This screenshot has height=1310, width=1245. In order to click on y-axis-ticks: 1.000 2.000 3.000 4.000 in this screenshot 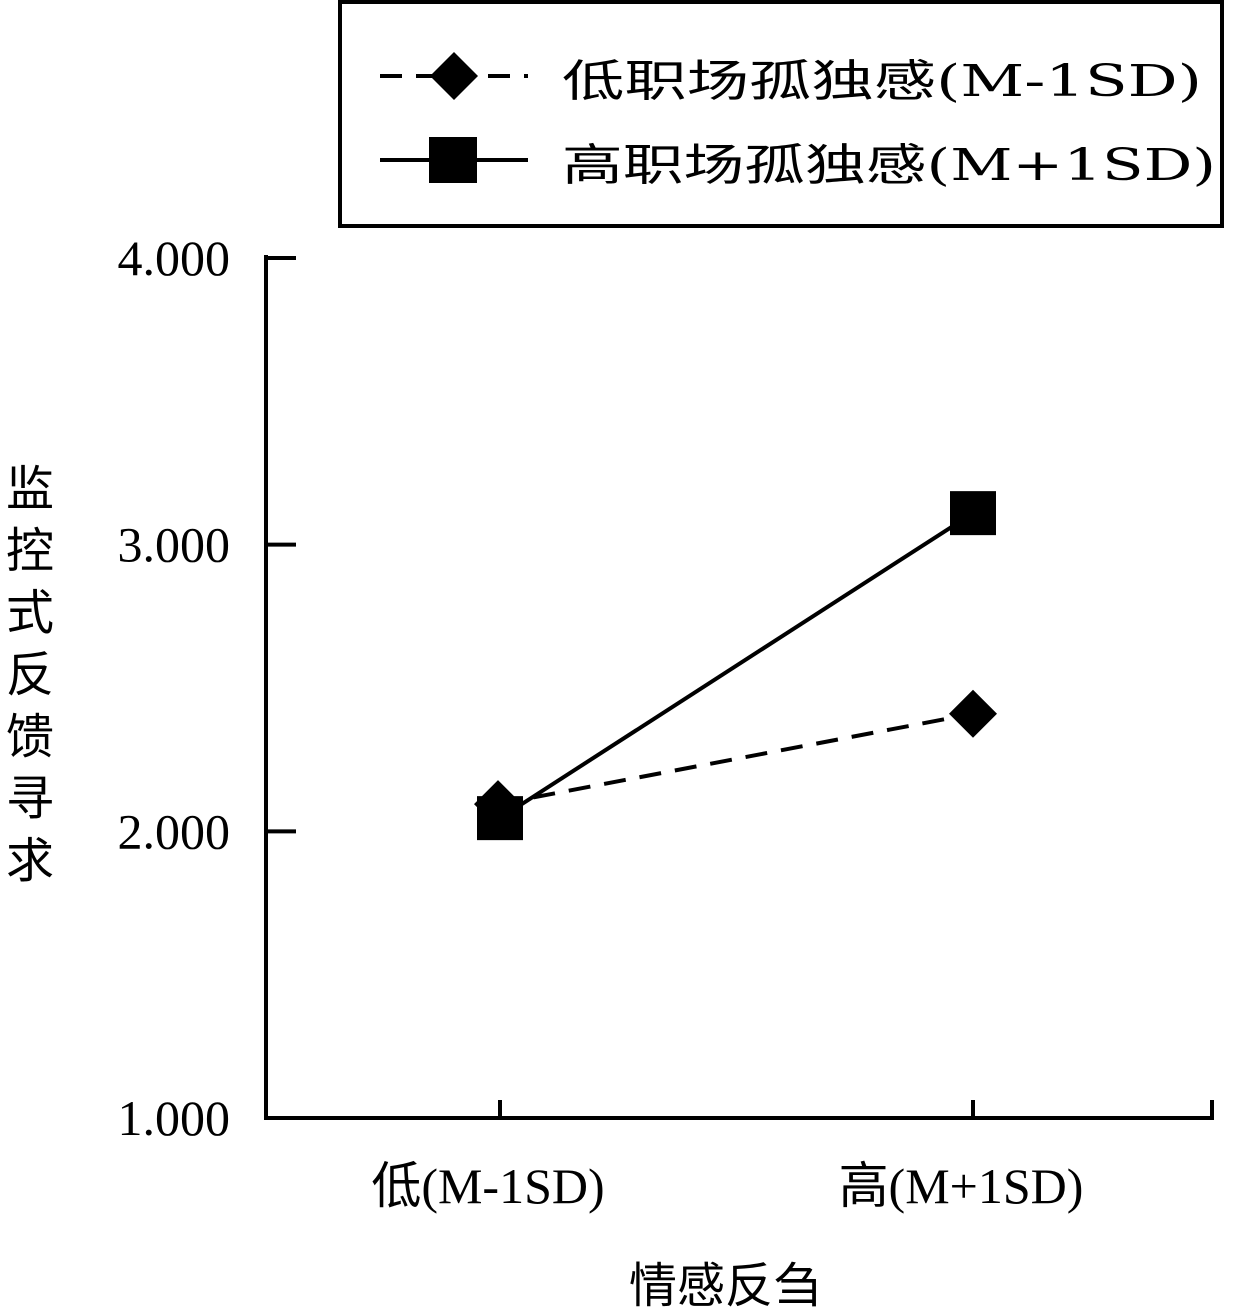, I will do `click(207, 688)`.